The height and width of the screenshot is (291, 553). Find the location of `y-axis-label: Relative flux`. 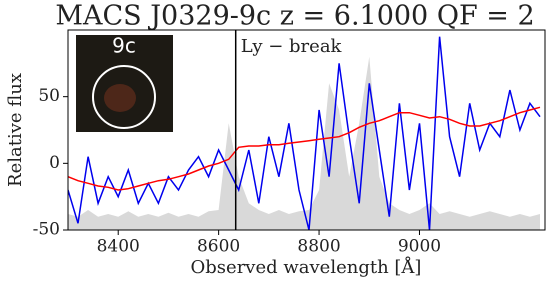

y-axis-label: Relative flux is located at coordinates (15, 130).